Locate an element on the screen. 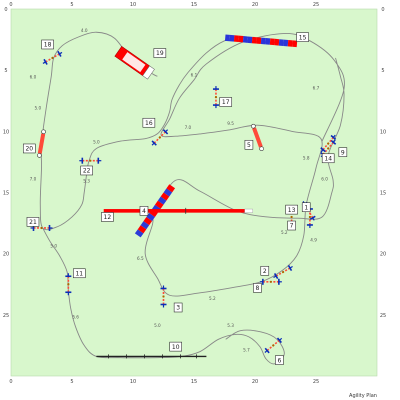 This screenshot has height=400, width=400. obstacle-number: 11 is located at coordinates (79, 273).